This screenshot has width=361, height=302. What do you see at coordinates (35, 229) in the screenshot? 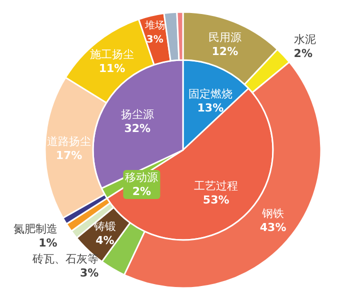
I see `slice-label: 氮肥制造` at bounding box center [35, 229].